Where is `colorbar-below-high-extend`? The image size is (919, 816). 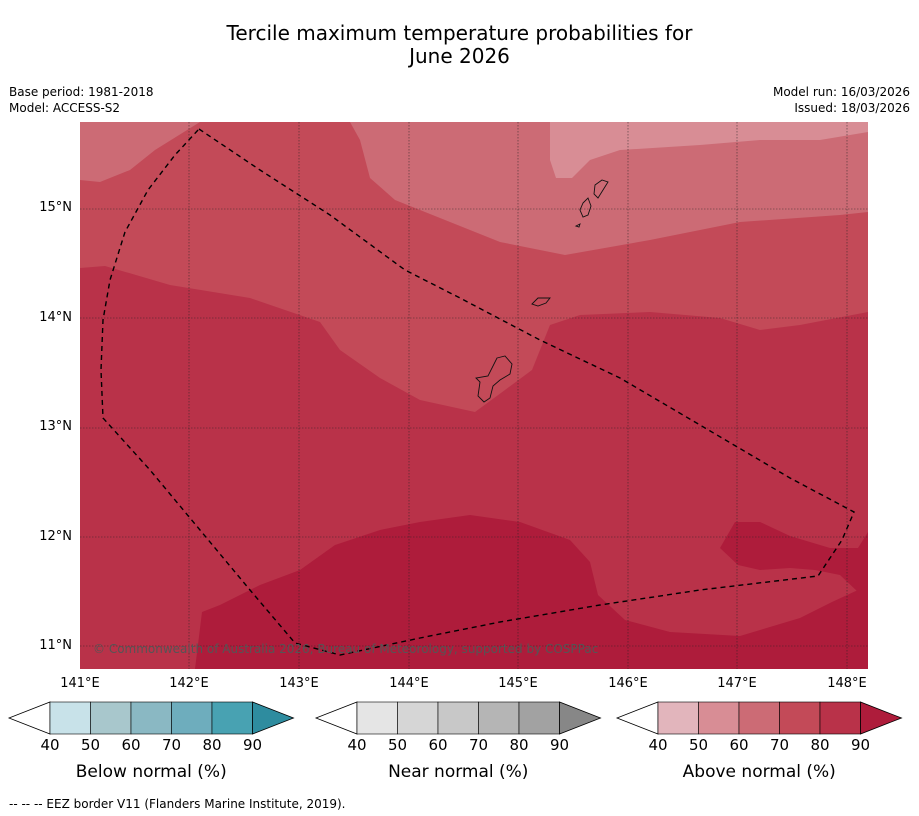
colorbar-below-high-extend is located at coordinates (273, 718).